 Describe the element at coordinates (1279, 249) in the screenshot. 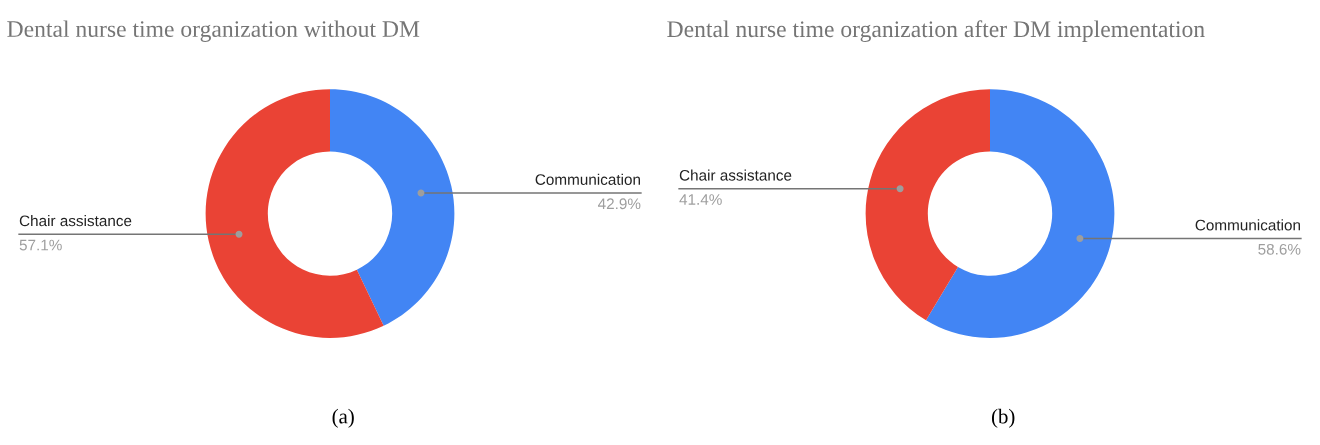

I see `data-label: 58.6%` at that location.